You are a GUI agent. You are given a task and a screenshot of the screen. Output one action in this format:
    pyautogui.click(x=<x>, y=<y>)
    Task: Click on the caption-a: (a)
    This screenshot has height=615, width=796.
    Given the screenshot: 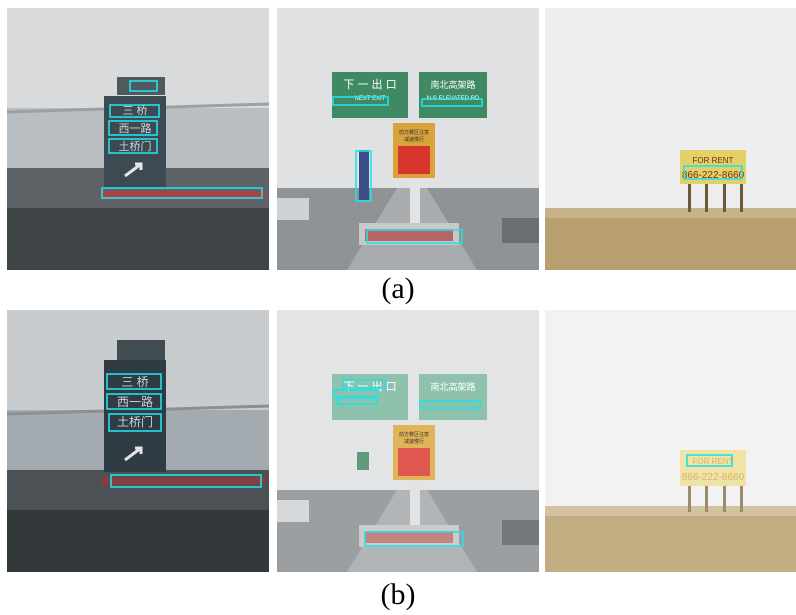 What is the action you would take?
    pyautogui.click(x=398, y=288)
    